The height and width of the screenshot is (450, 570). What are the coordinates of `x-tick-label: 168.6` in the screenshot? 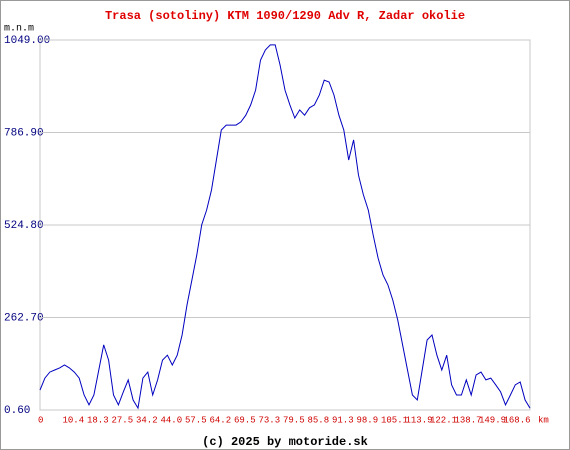 It's located at (517, 420).